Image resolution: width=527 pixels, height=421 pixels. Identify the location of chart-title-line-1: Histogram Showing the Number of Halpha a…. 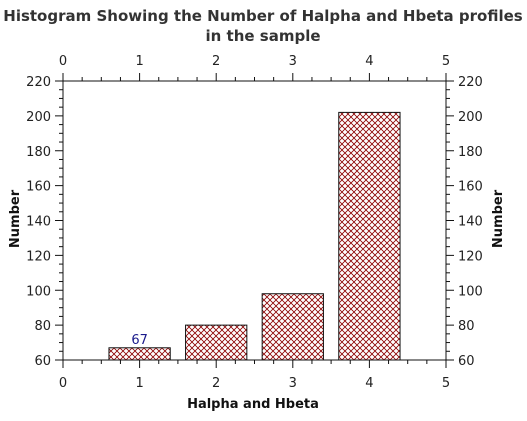
(263, 16).